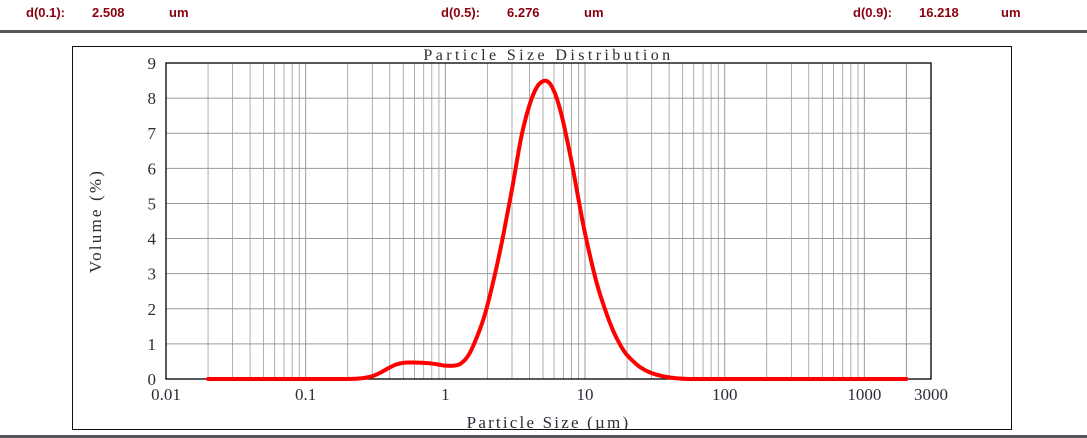 The height and width of the screenshot is (438, 1087). I want to click on x-tick-label: 1, so click(445, 394).